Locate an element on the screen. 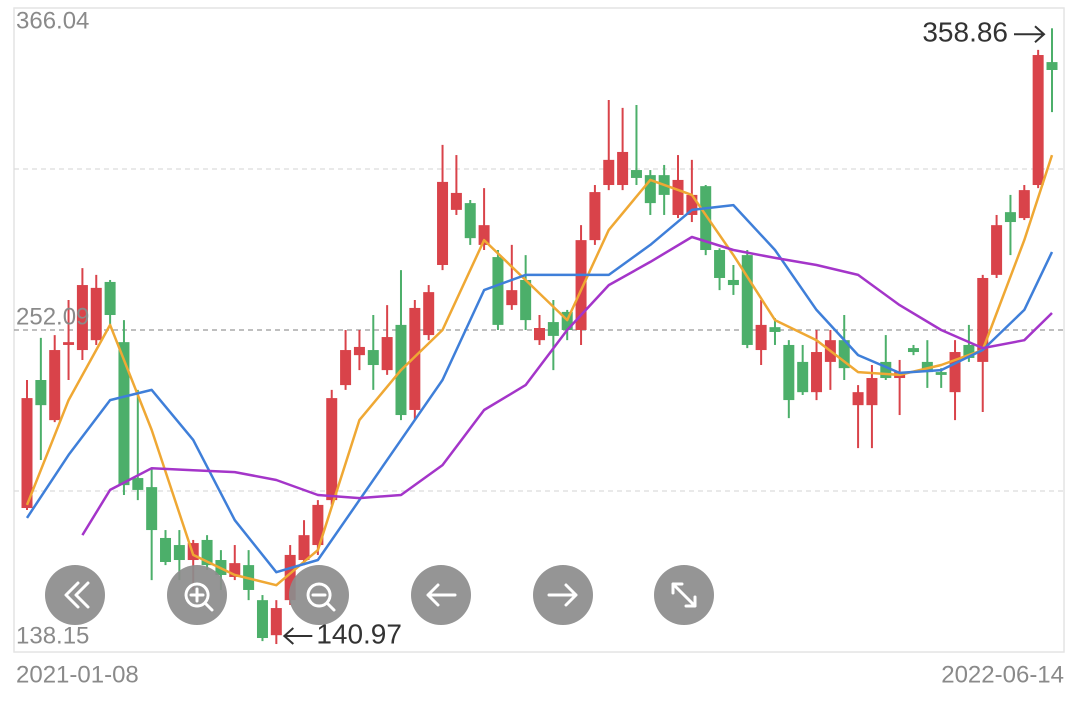 Image resolution: width=1080 pixels, height=706 pixels. first-page-button is located at coordinates (75, 595).